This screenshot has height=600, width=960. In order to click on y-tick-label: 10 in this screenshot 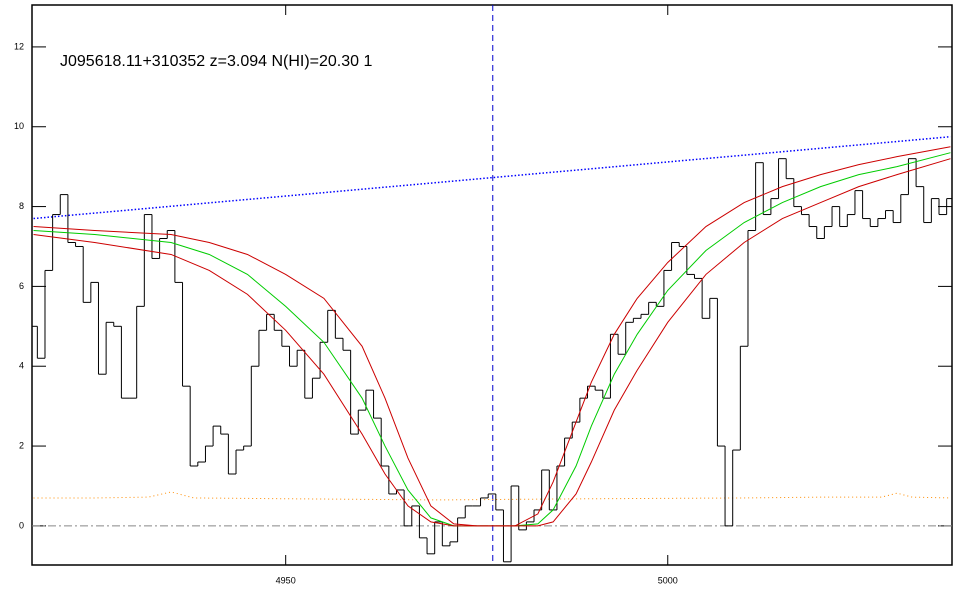, I will do `click(19, 126)`.